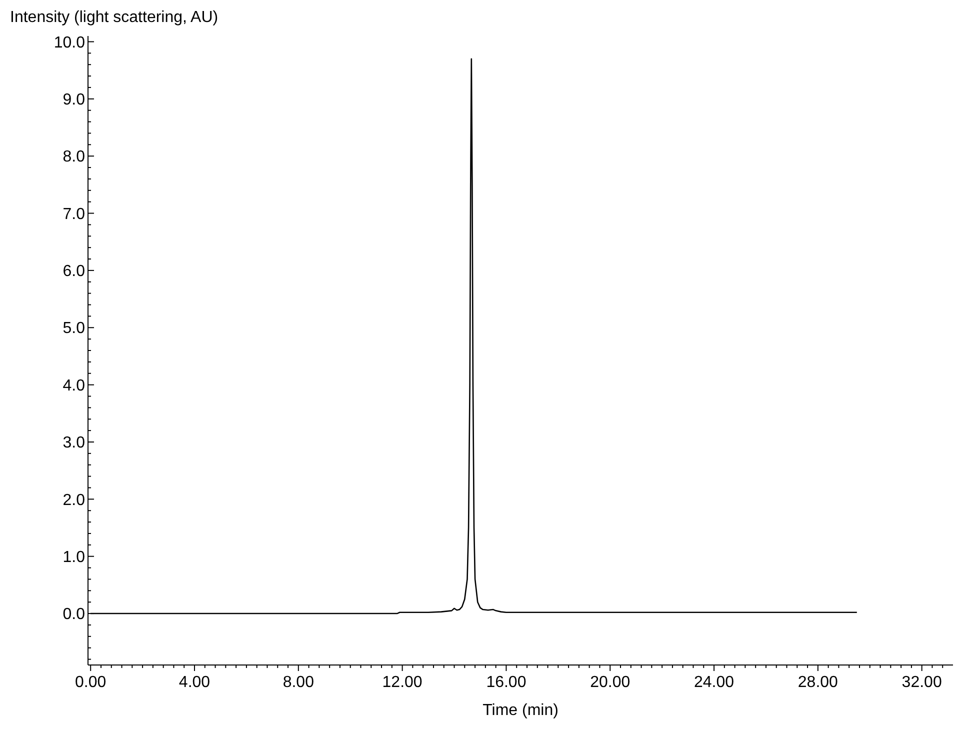 Image resolution: width=969 pixels, height=733 pixels. I want to click on x-tick-label: 32.00, so click(922, 682).